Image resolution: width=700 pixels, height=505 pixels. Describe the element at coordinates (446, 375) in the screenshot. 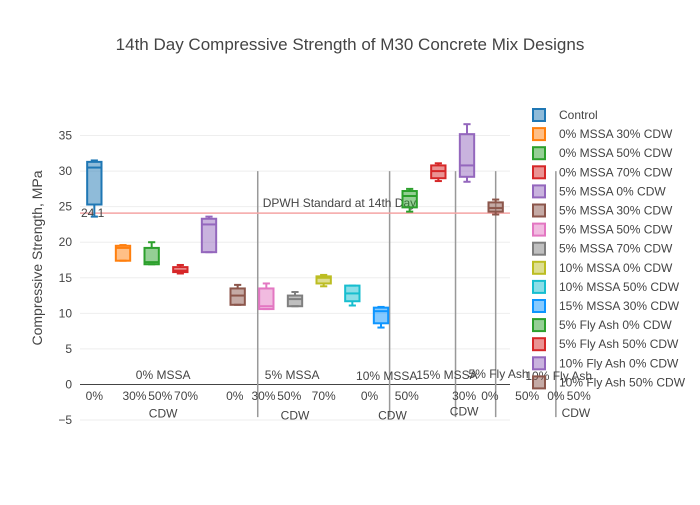

I see `category-annotation: 15% MSSA` at that location.